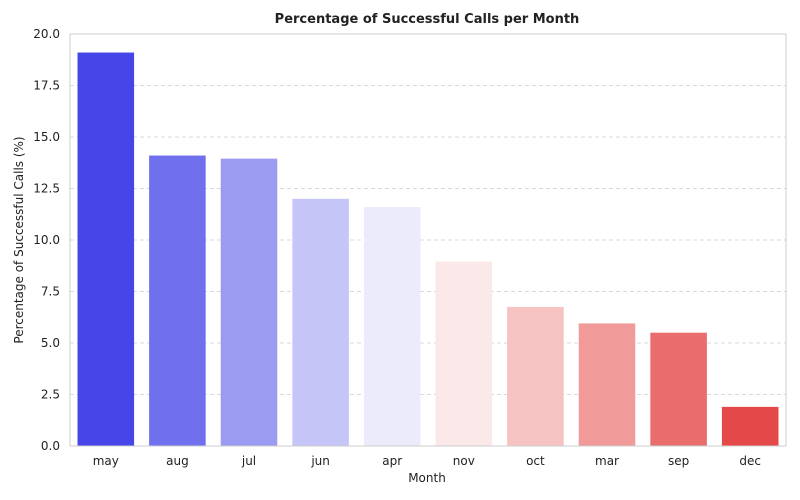  I want to click on y-tick-label: 0.0, so click(50, 446).